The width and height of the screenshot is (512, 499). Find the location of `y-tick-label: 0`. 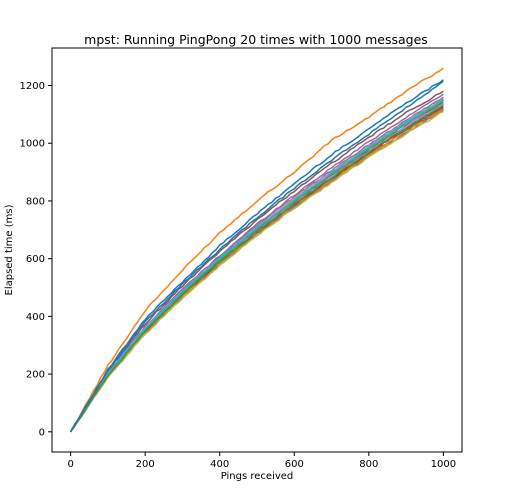

y-tick-label: 0 is located at coordinates (42, 432).